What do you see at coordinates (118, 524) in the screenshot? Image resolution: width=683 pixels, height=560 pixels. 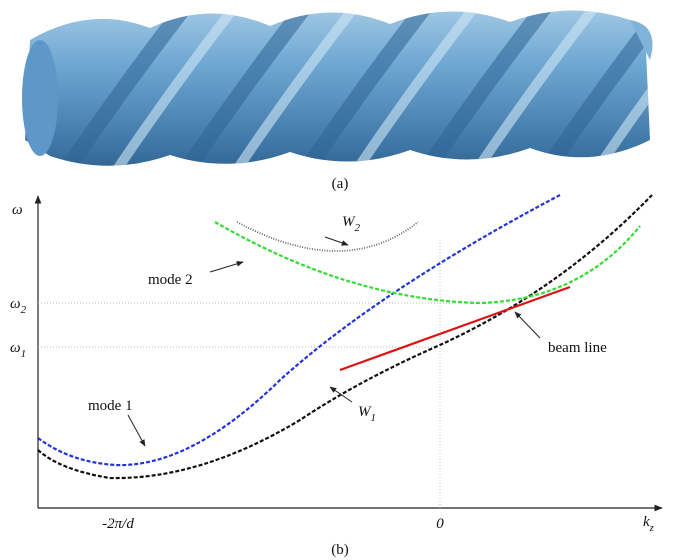 I see `x-tick-label: -2π/d` at bounding box center [118, 524].